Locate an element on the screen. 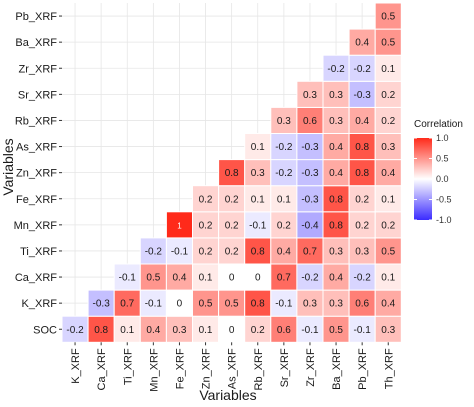 The height and width of the screenshot is (407, 474). y-tick-label: K_XRF is located at coordinates (40, 304).